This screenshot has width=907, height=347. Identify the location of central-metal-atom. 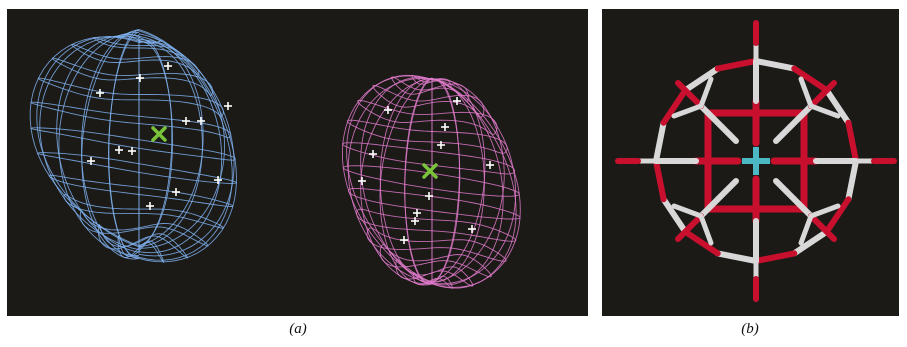
(756, 161).